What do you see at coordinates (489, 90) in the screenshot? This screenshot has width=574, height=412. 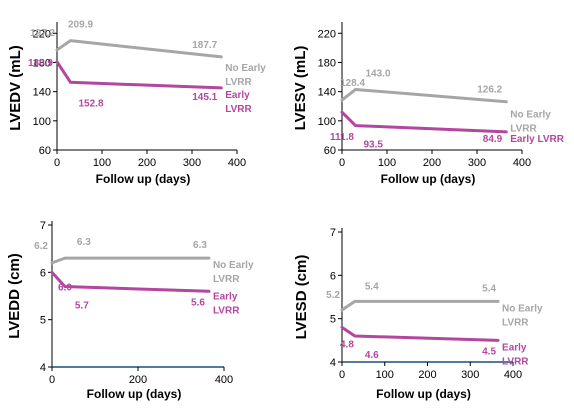 I see `data-label: 126.2` at bounding box center [489, 90].